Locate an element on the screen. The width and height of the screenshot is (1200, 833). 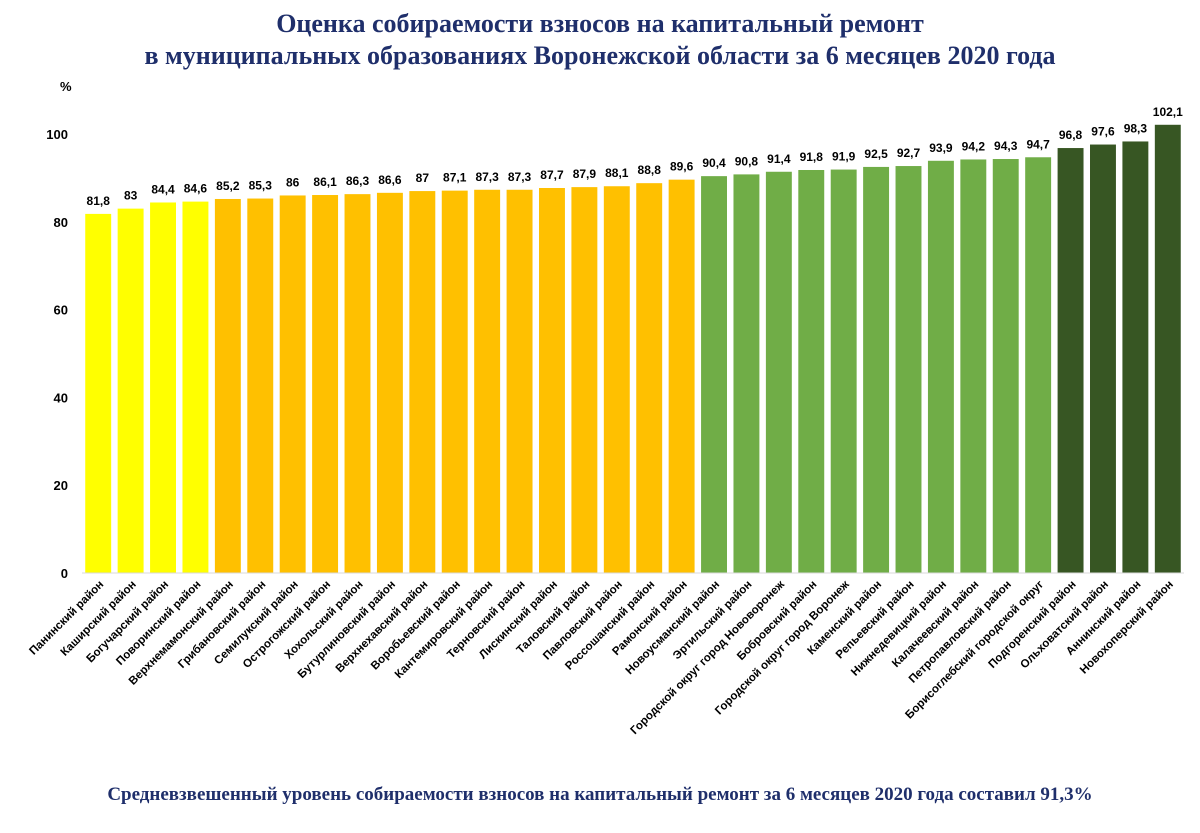
y-tick-label: 0 is located at coordinates (64, 573).